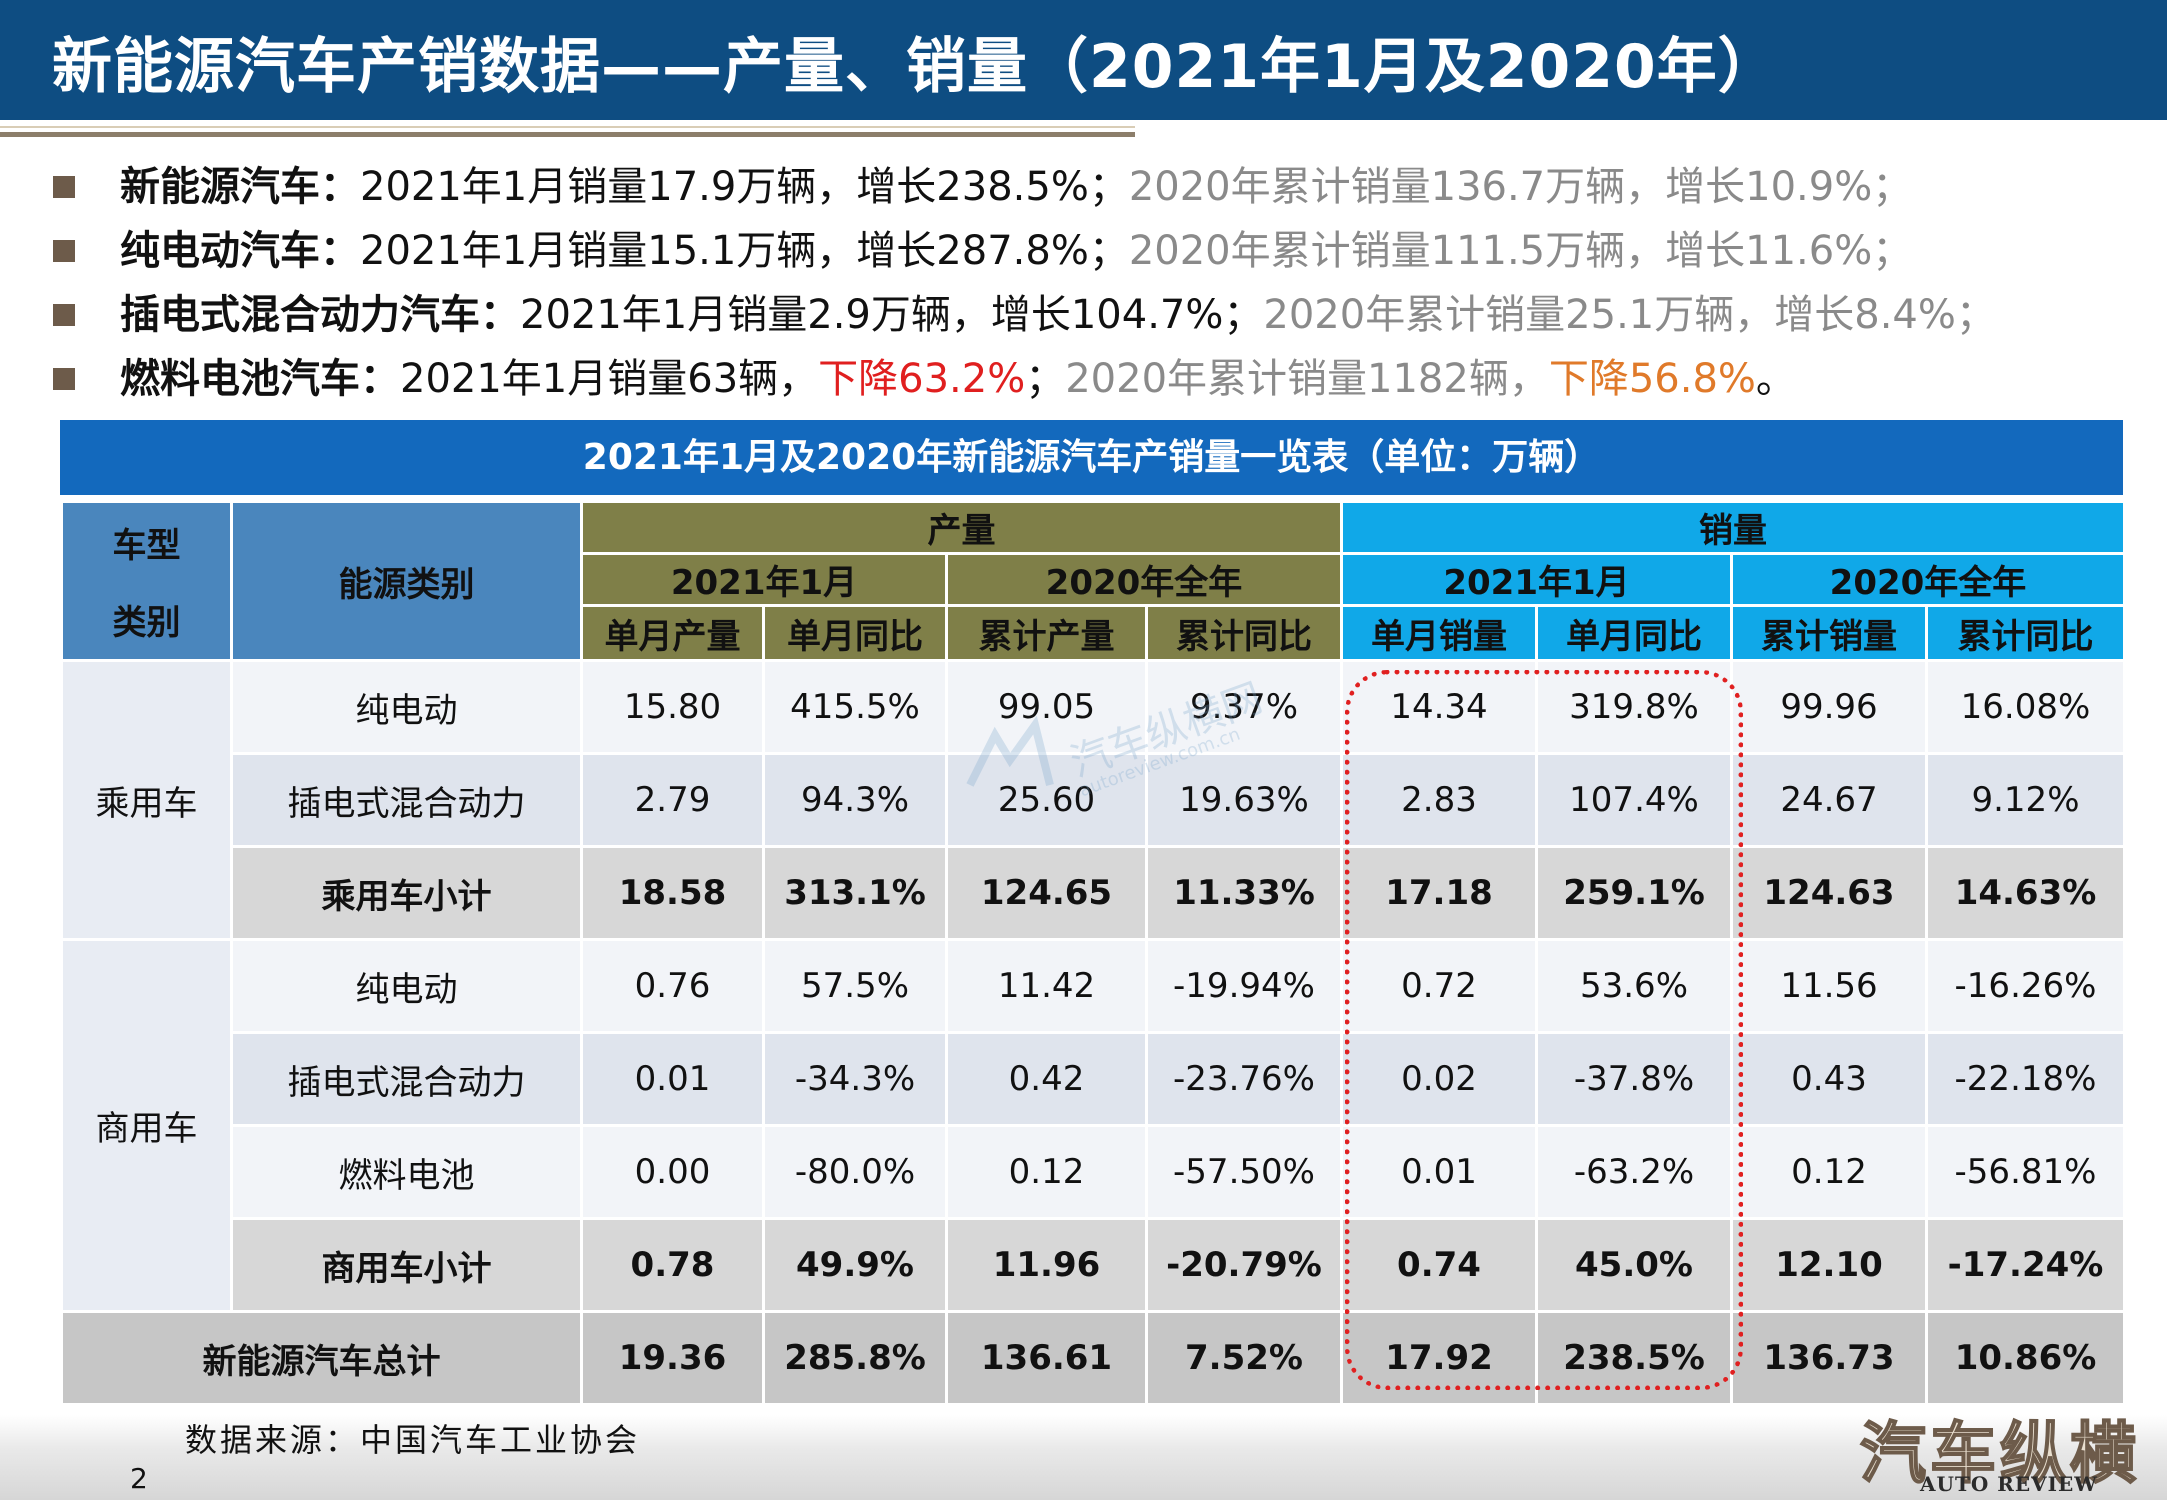 Image resolution: width=2167 pixels, height=1500 pixels. I want to click on table-cell: 285.8%, so click(855, 1358).